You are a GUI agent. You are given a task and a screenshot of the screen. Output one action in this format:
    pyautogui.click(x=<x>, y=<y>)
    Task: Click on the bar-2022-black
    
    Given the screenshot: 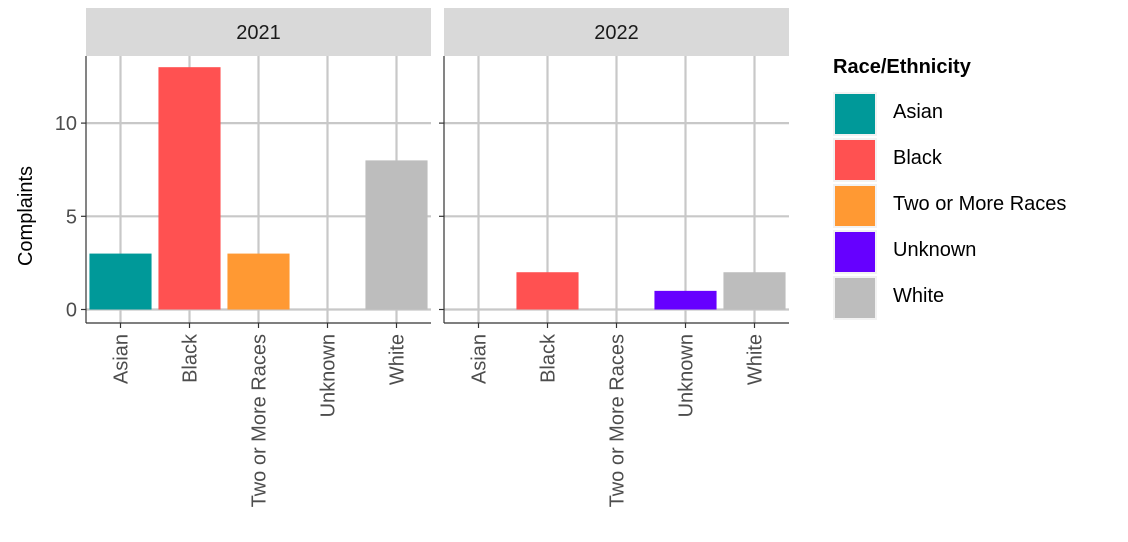 What is the action you would take?
    pyautogui.click(x=547, y=291)
    